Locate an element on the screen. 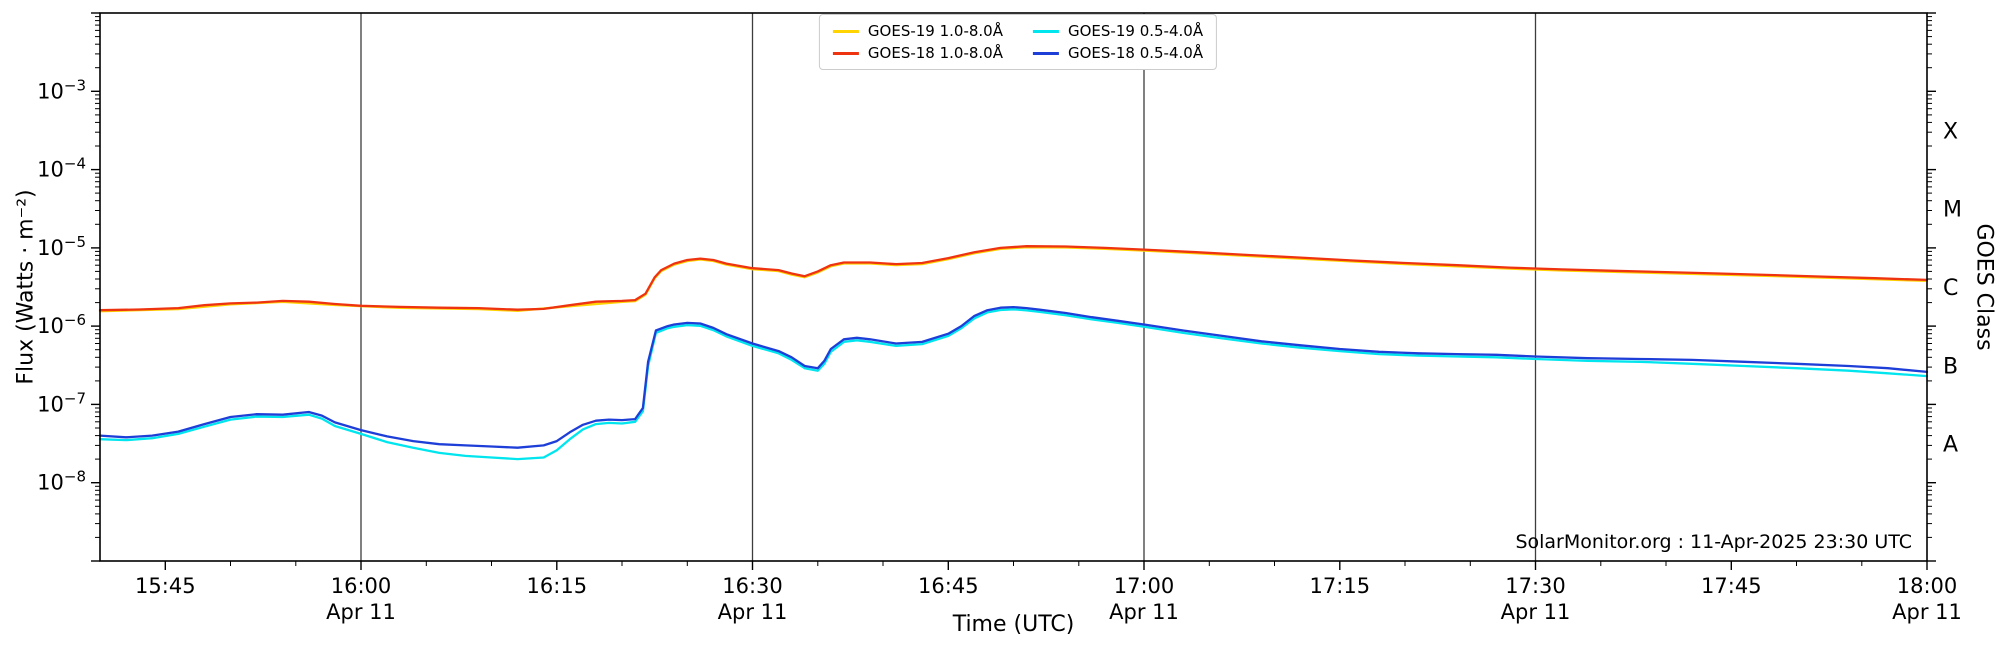 The image size is (2000, 650). y-tick-label: 10⁻⁴ is located at coordinates (61, 168).